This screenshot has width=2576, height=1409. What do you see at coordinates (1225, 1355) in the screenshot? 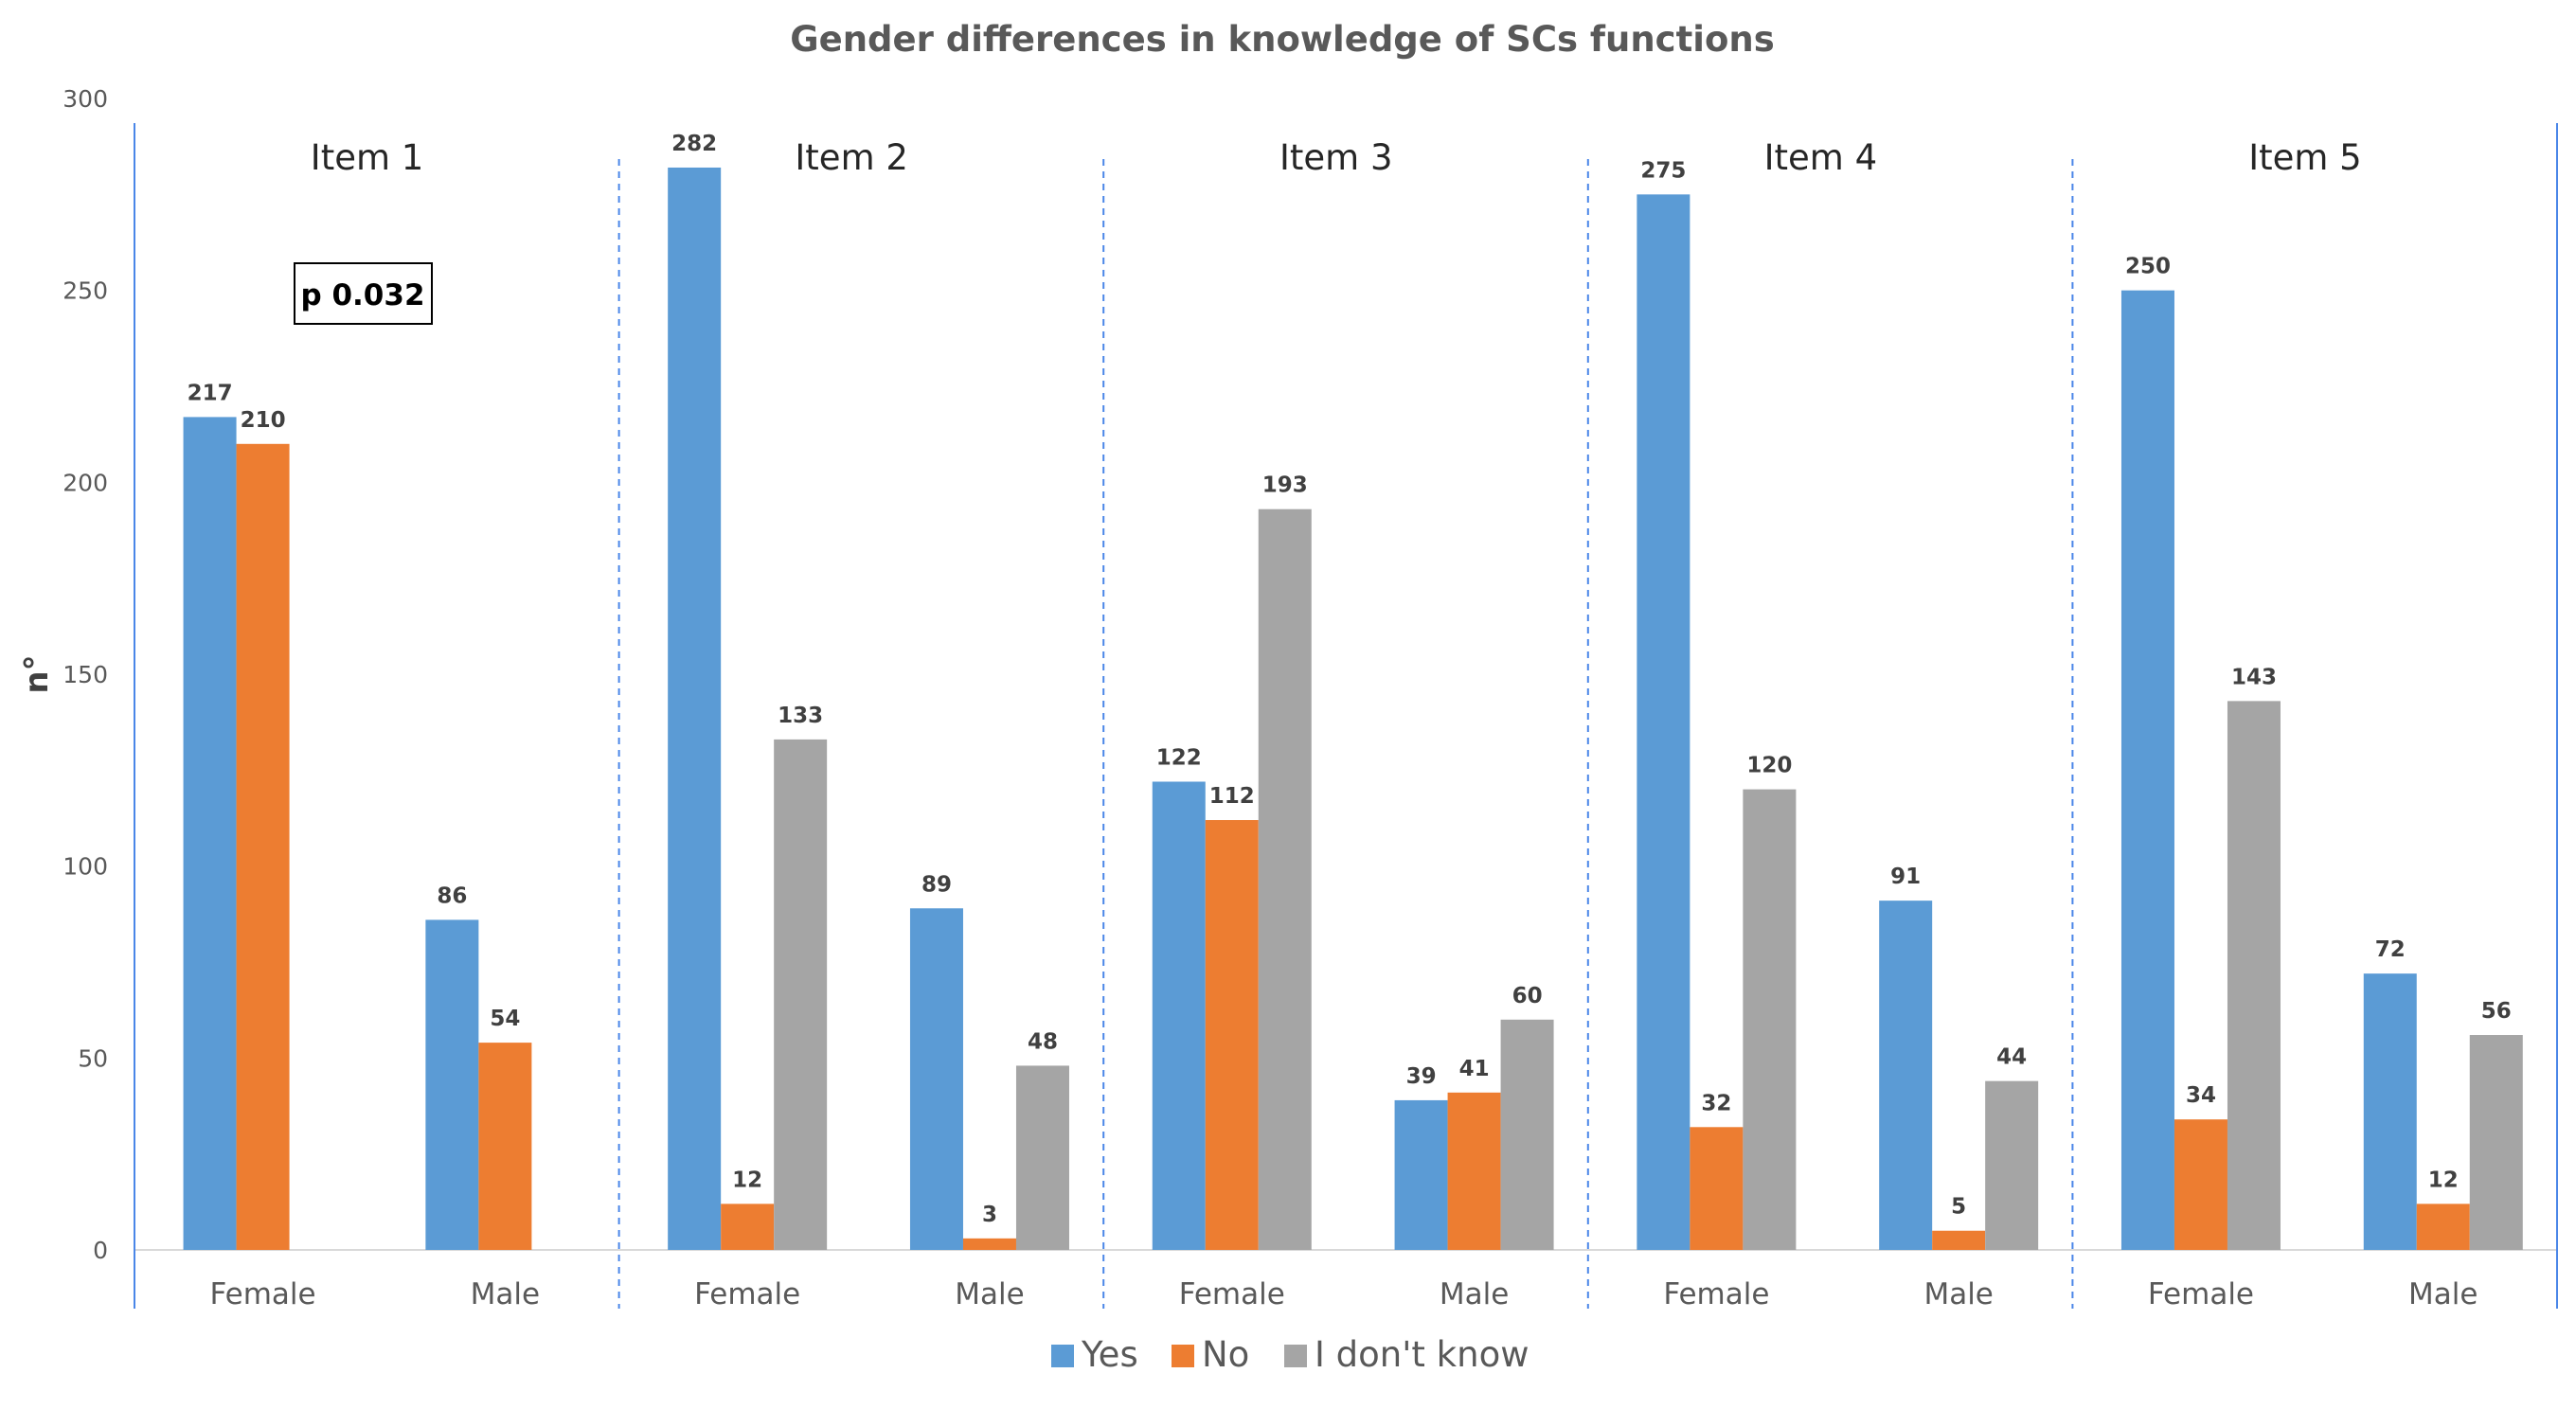
I see `legend-label: No` at bounding box center [1225, 1355].